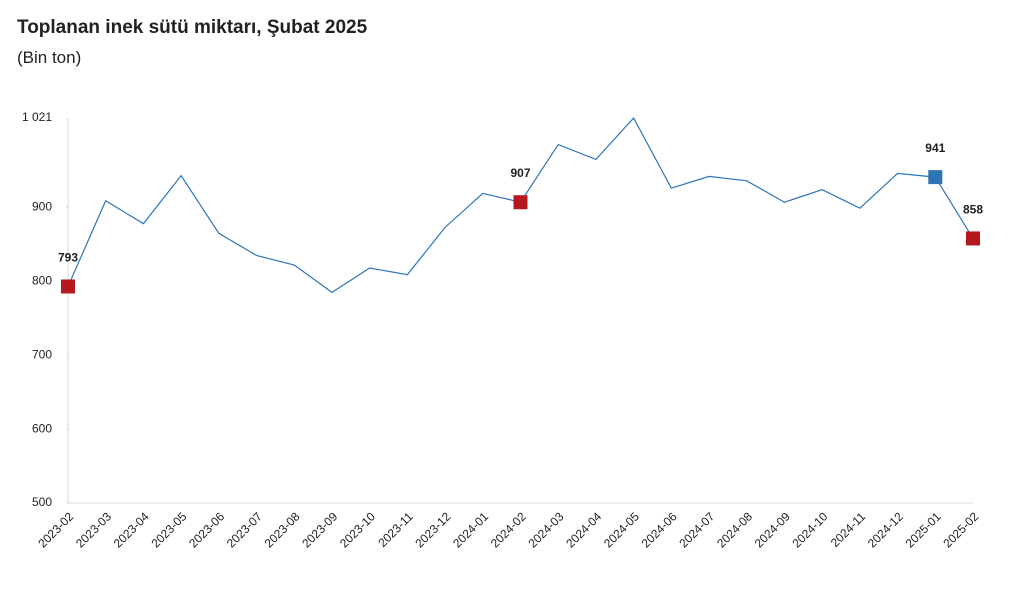 The height and width of the screenshot is (597, 1011). Describe the element at coordinates (244, 529) in the screenshot. I see `x-tick-label: 2023-07` at that location.